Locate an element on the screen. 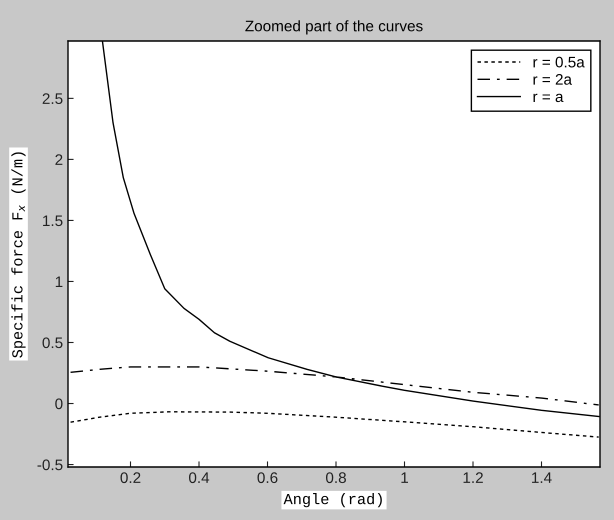  legend-label: r = 0.5a is located at coordinates (559, 62).